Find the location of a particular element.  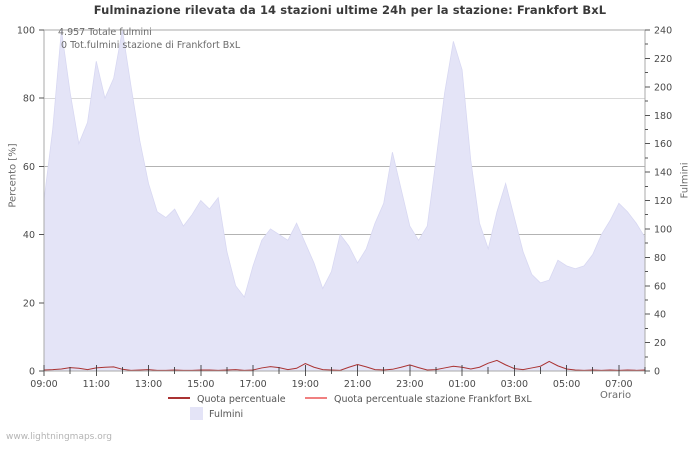

line-series is located at coordinates (344, 365).